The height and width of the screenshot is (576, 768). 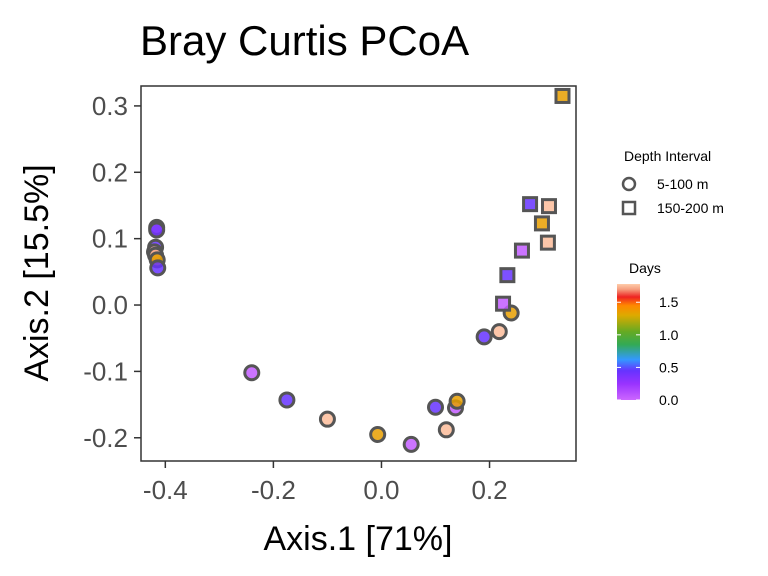 I want to click on color-legend: Days 0.0 0.5 1.0 1.5, so click(x=648, y=334).